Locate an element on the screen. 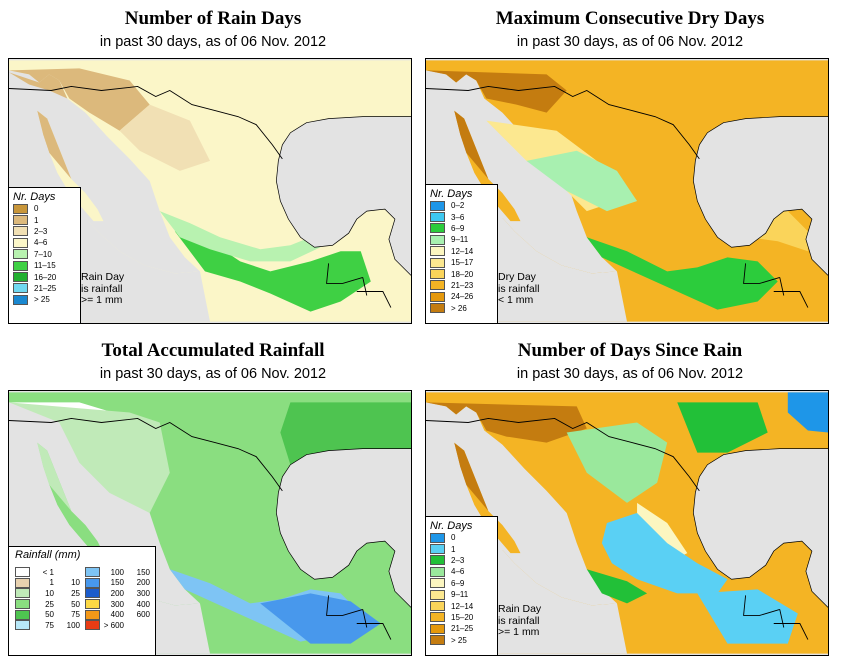  legend-label: 7–10 is located at coordinates (43, 254).